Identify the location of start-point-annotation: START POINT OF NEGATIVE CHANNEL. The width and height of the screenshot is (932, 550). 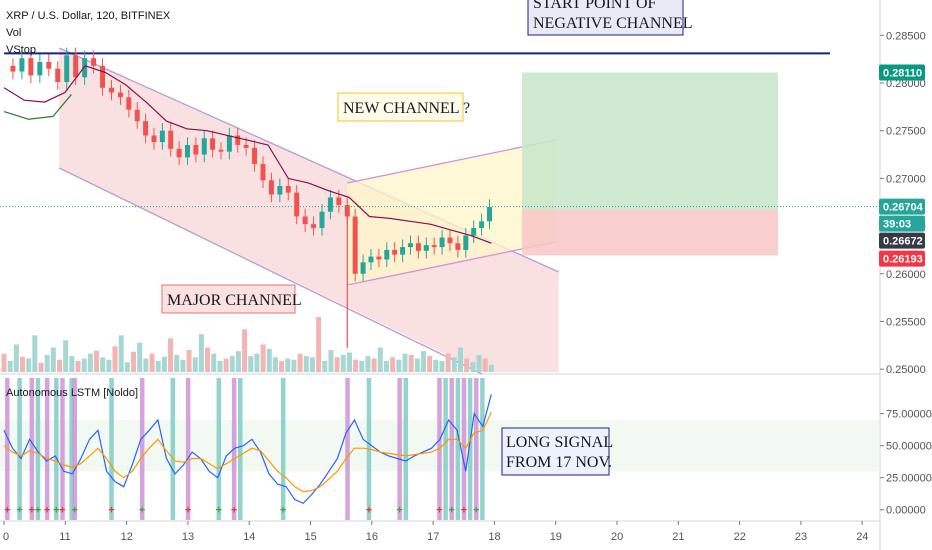
(610, 18).